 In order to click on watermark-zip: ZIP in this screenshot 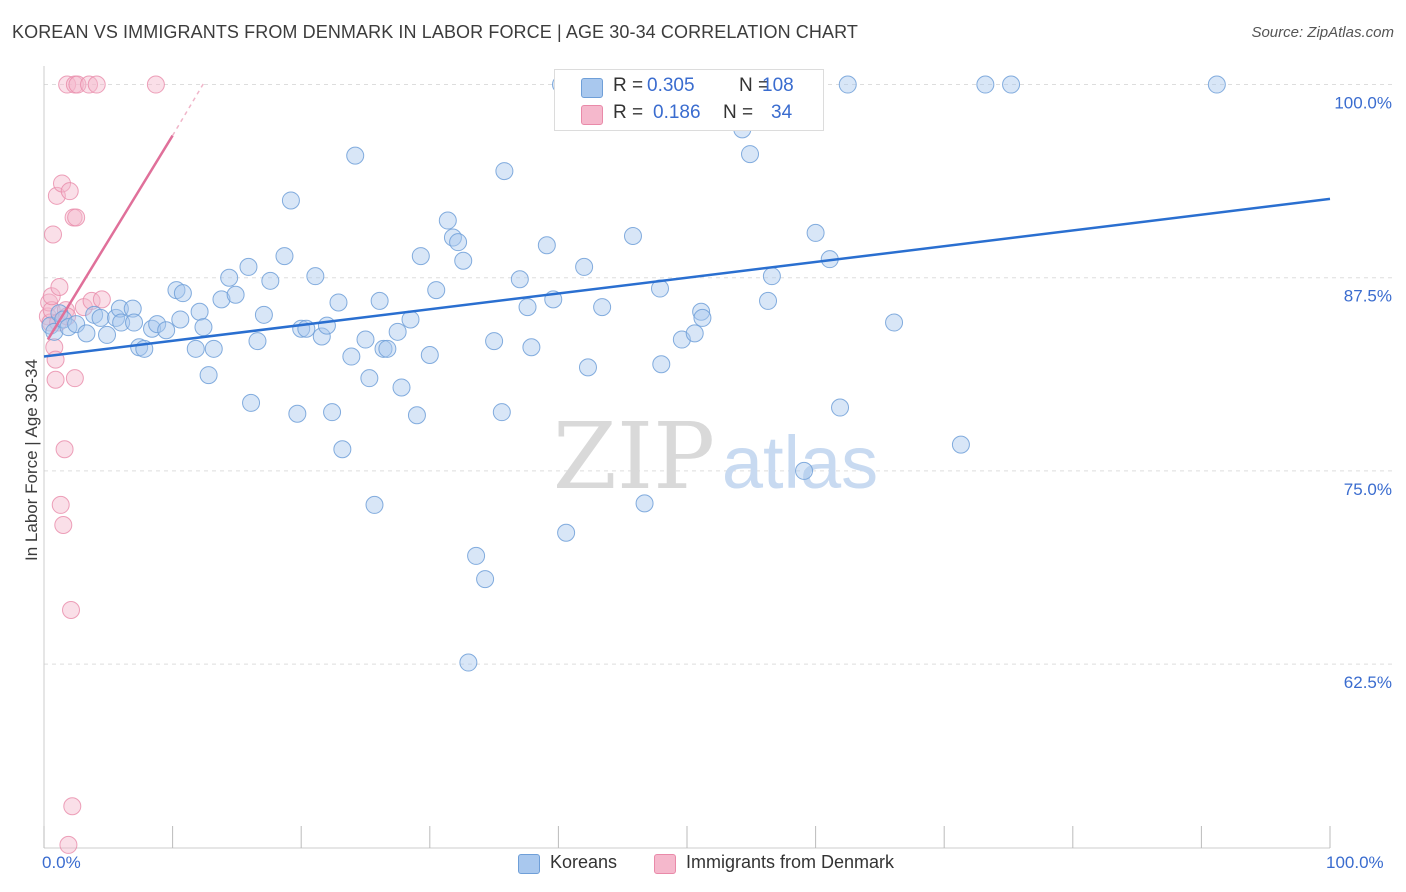, I will do `click(634, 456)`.